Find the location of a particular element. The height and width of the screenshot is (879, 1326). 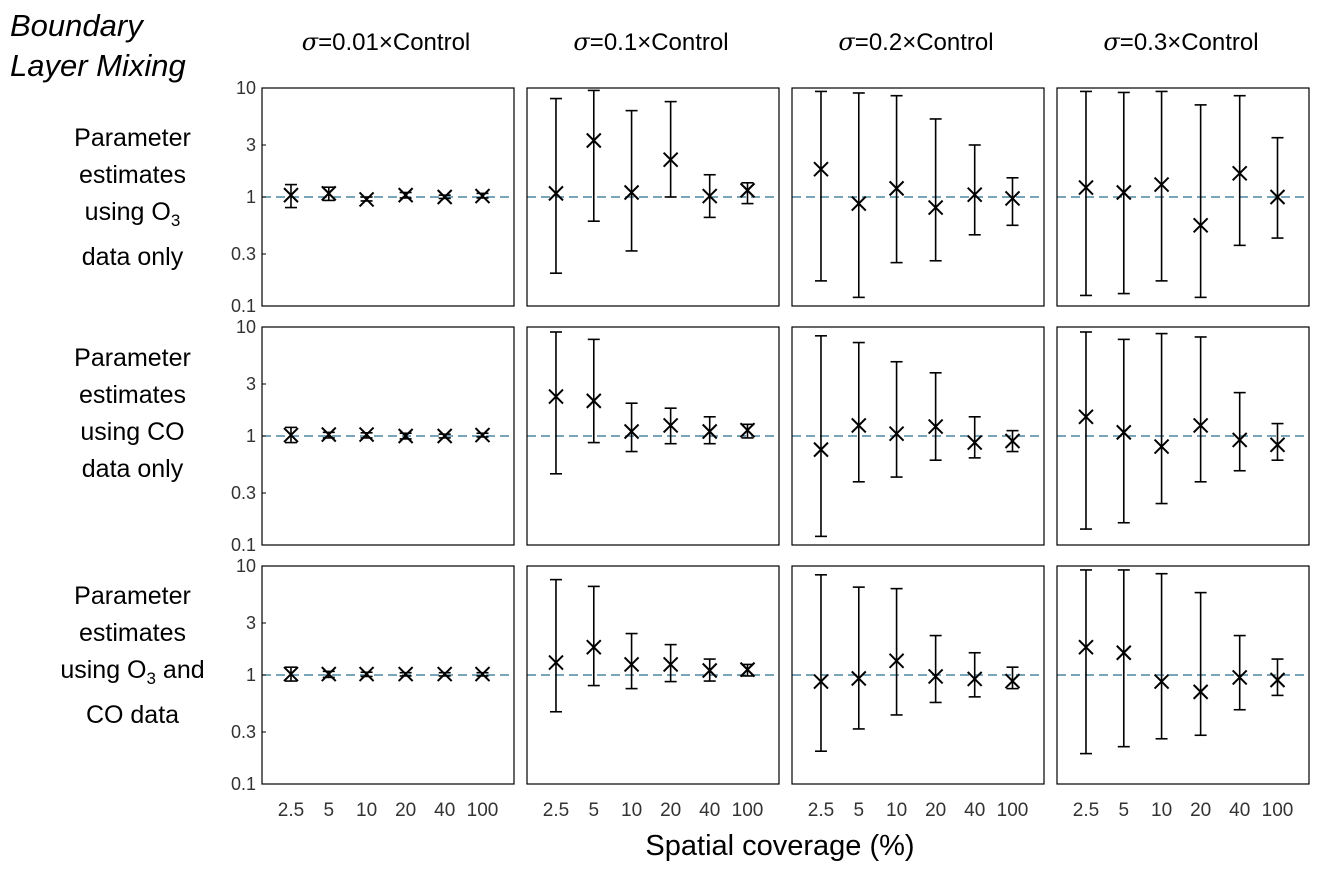

y-tick-label: 0.3 is located at coordinates (243, 493).